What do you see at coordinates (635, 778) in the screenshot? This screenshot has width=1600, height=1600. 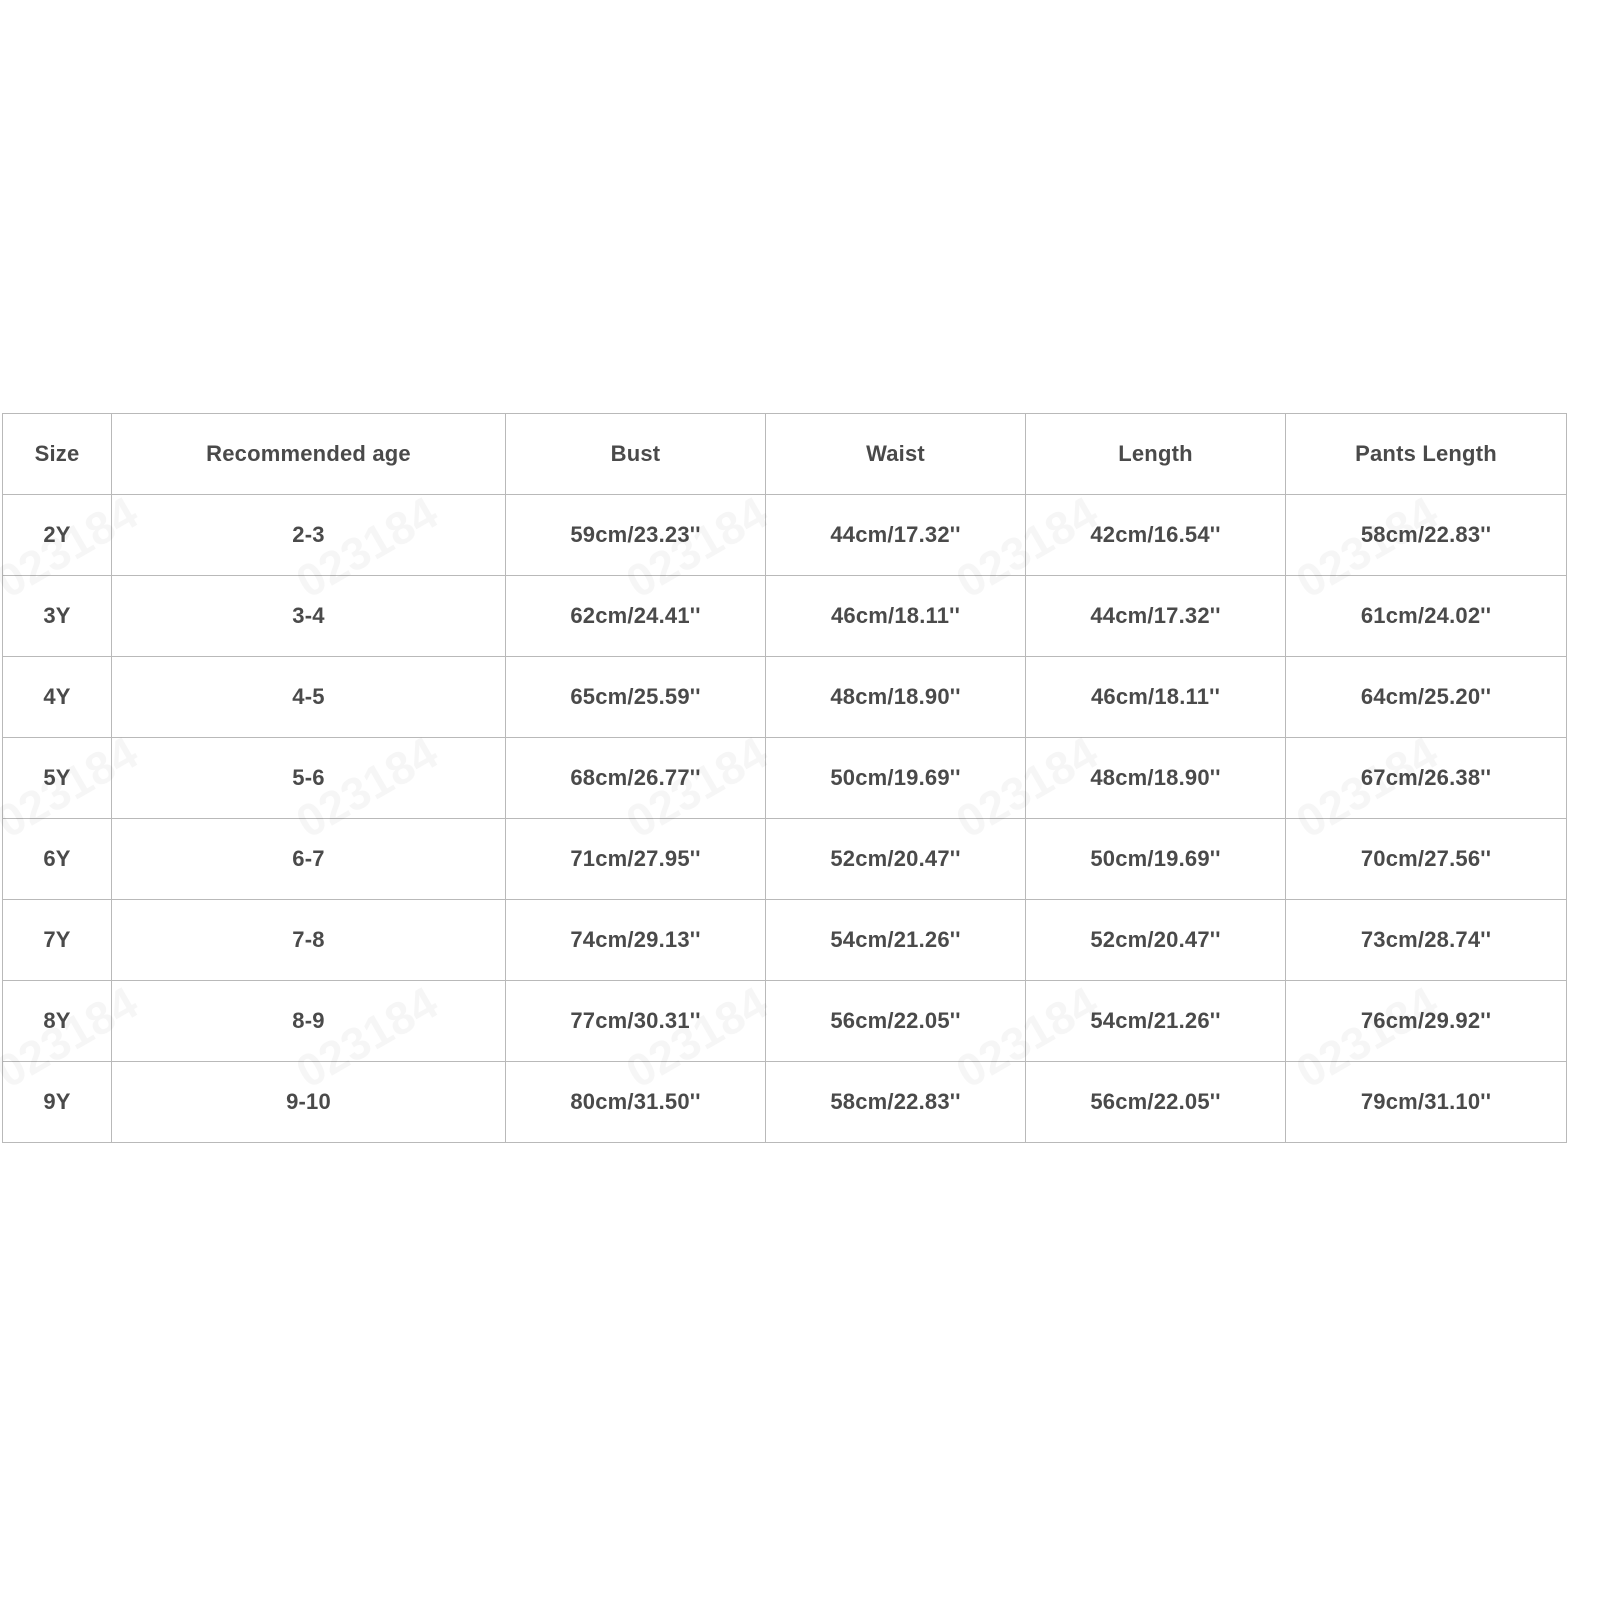 I see `table-cell: 68cm/26.77''` at bounding box center [635, 778].